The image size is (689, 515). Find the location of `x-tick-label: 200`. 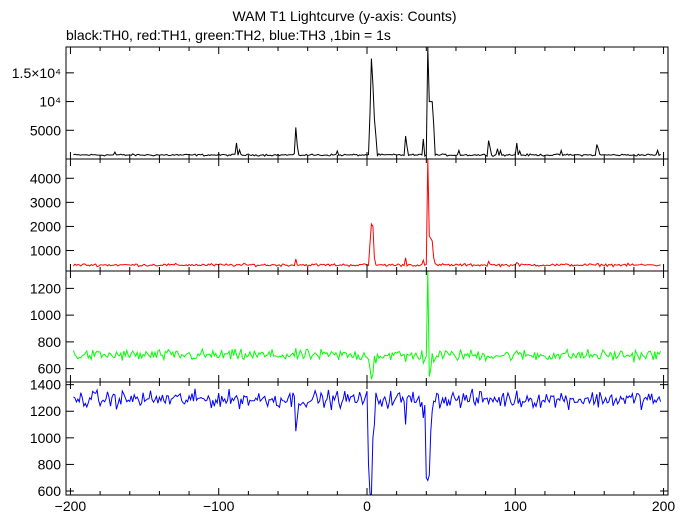

x-tick-label: 200 is located at coordinates (664, 506).